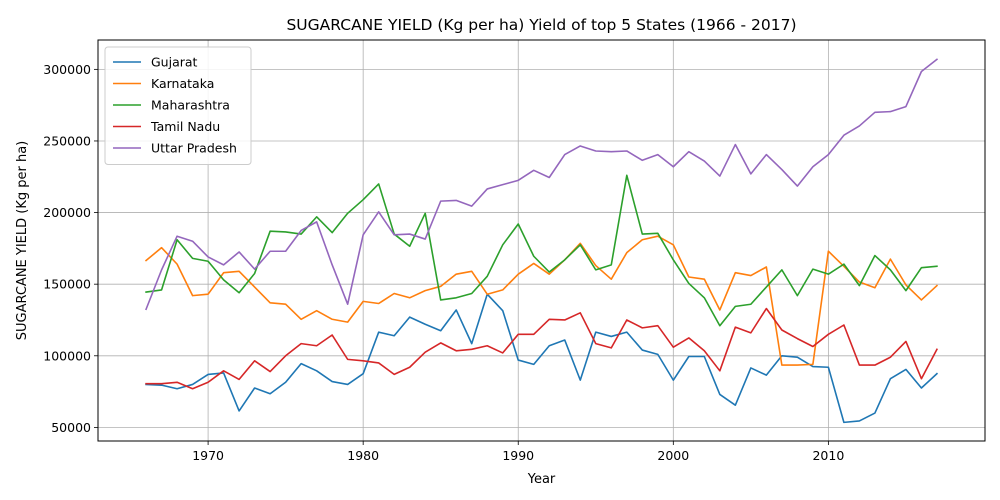 This screenshot has height=500, width=1000. Describe the element at coordinates (363, 455) in the screenshot. I see `x-tick-label: 1980` at that location.